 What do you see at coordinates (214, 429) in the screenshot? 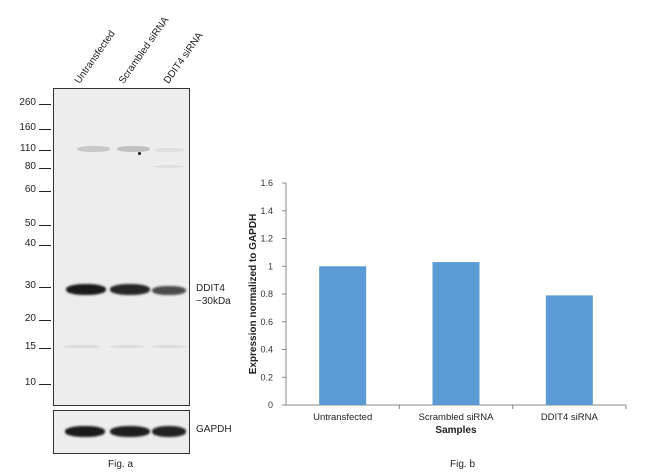
I see `loading-control-label: GAPDH` at bounding box center [214, 429].